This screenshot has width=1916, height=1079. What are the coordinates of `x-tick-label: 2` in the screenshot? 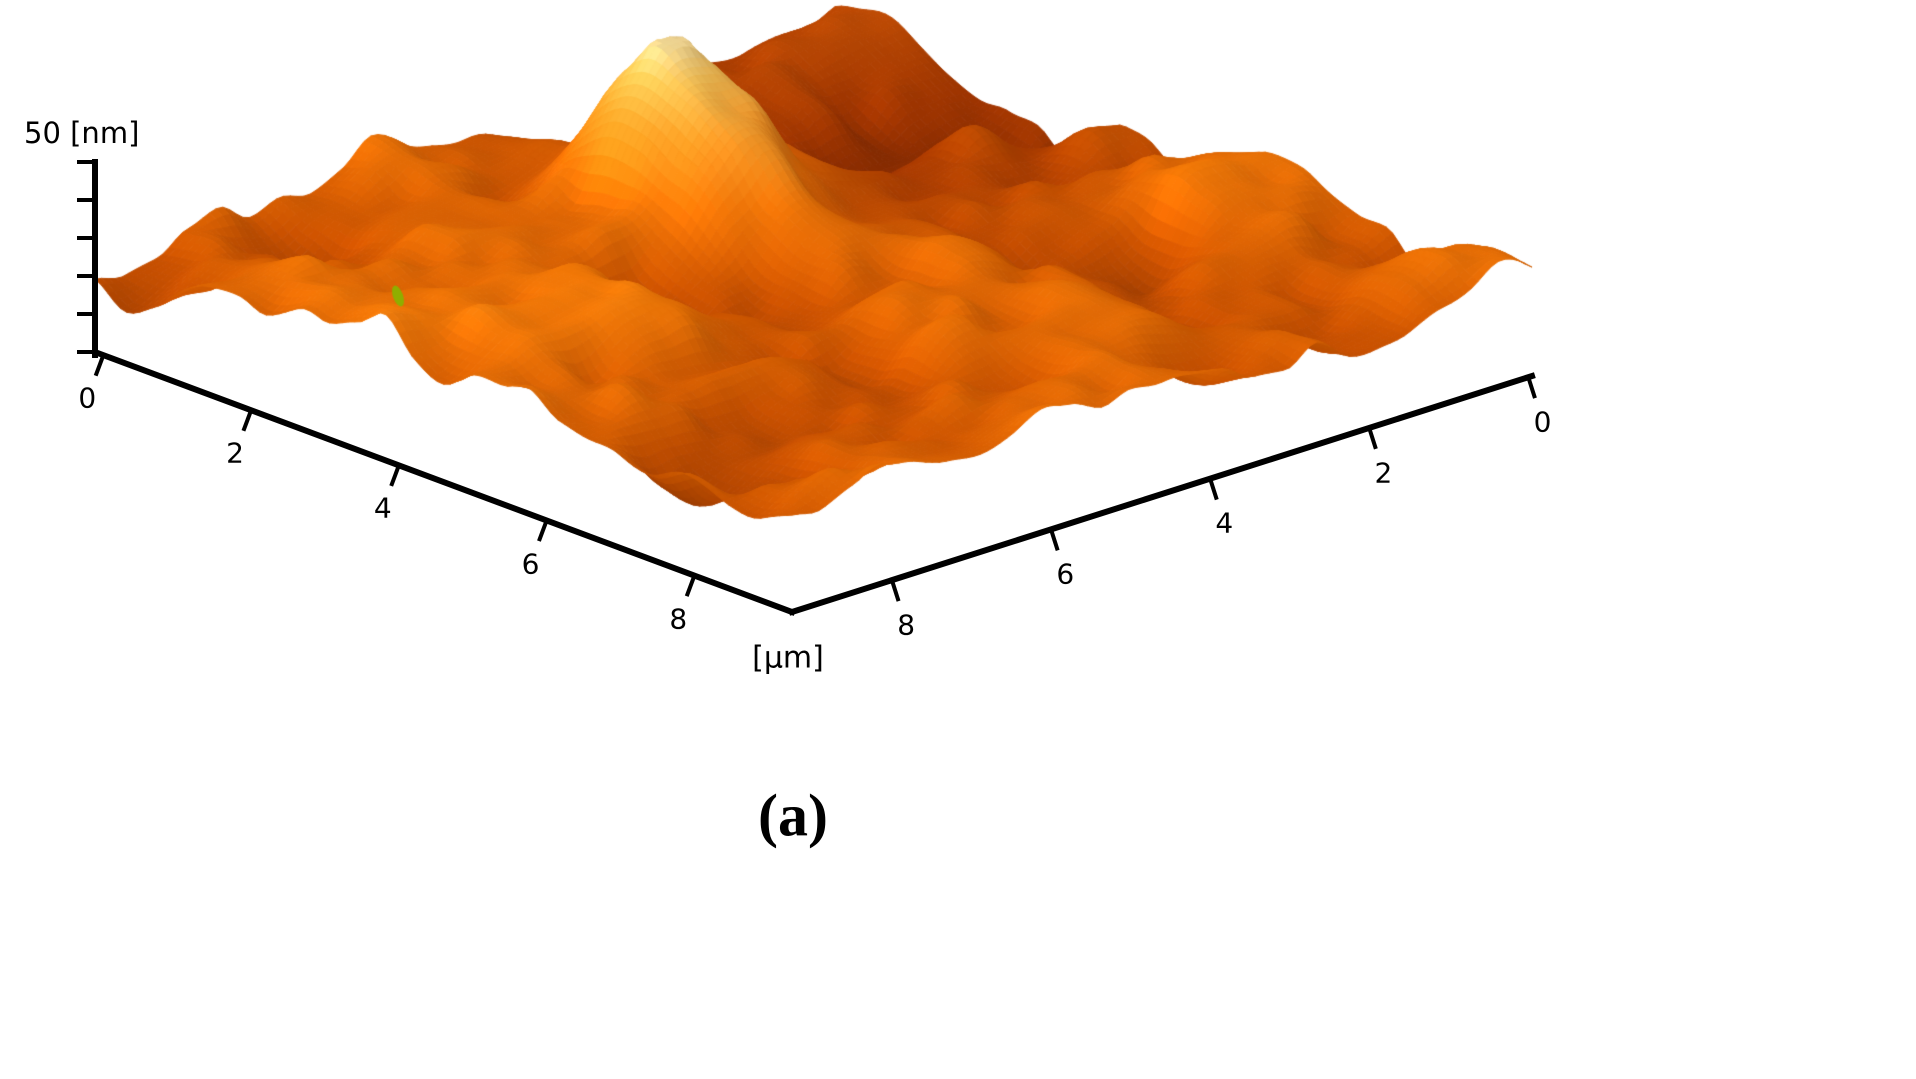 It's located at (235, 453).